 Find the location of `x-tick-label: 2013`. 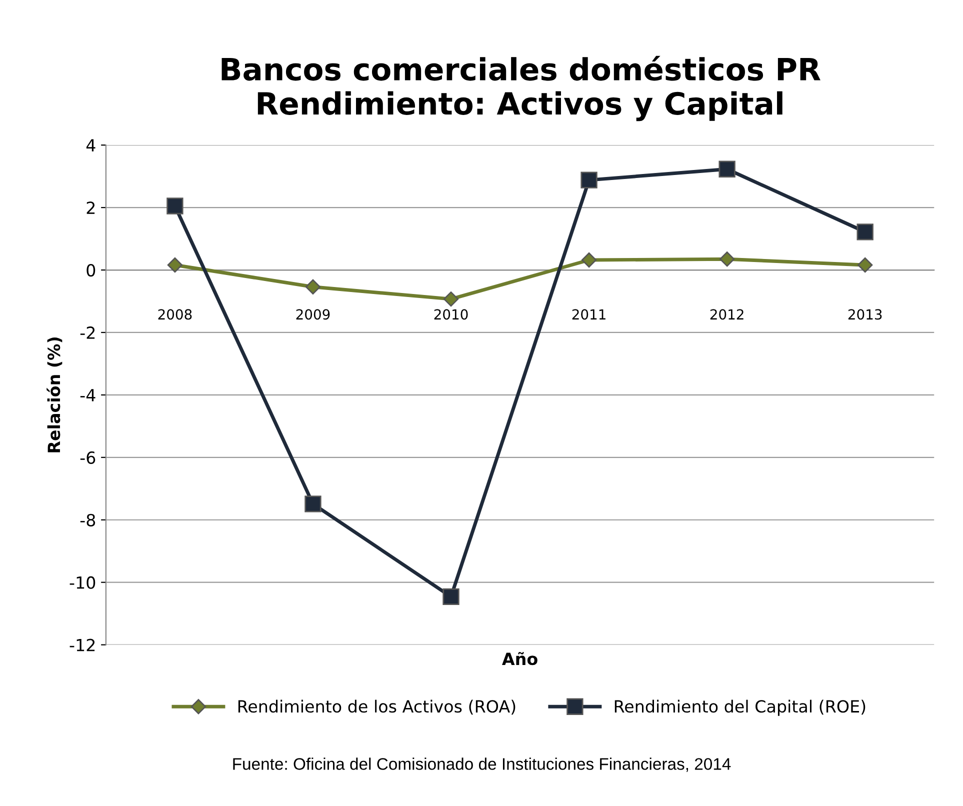

x-tick-label: 2013 is located at coordinates (865, 314).